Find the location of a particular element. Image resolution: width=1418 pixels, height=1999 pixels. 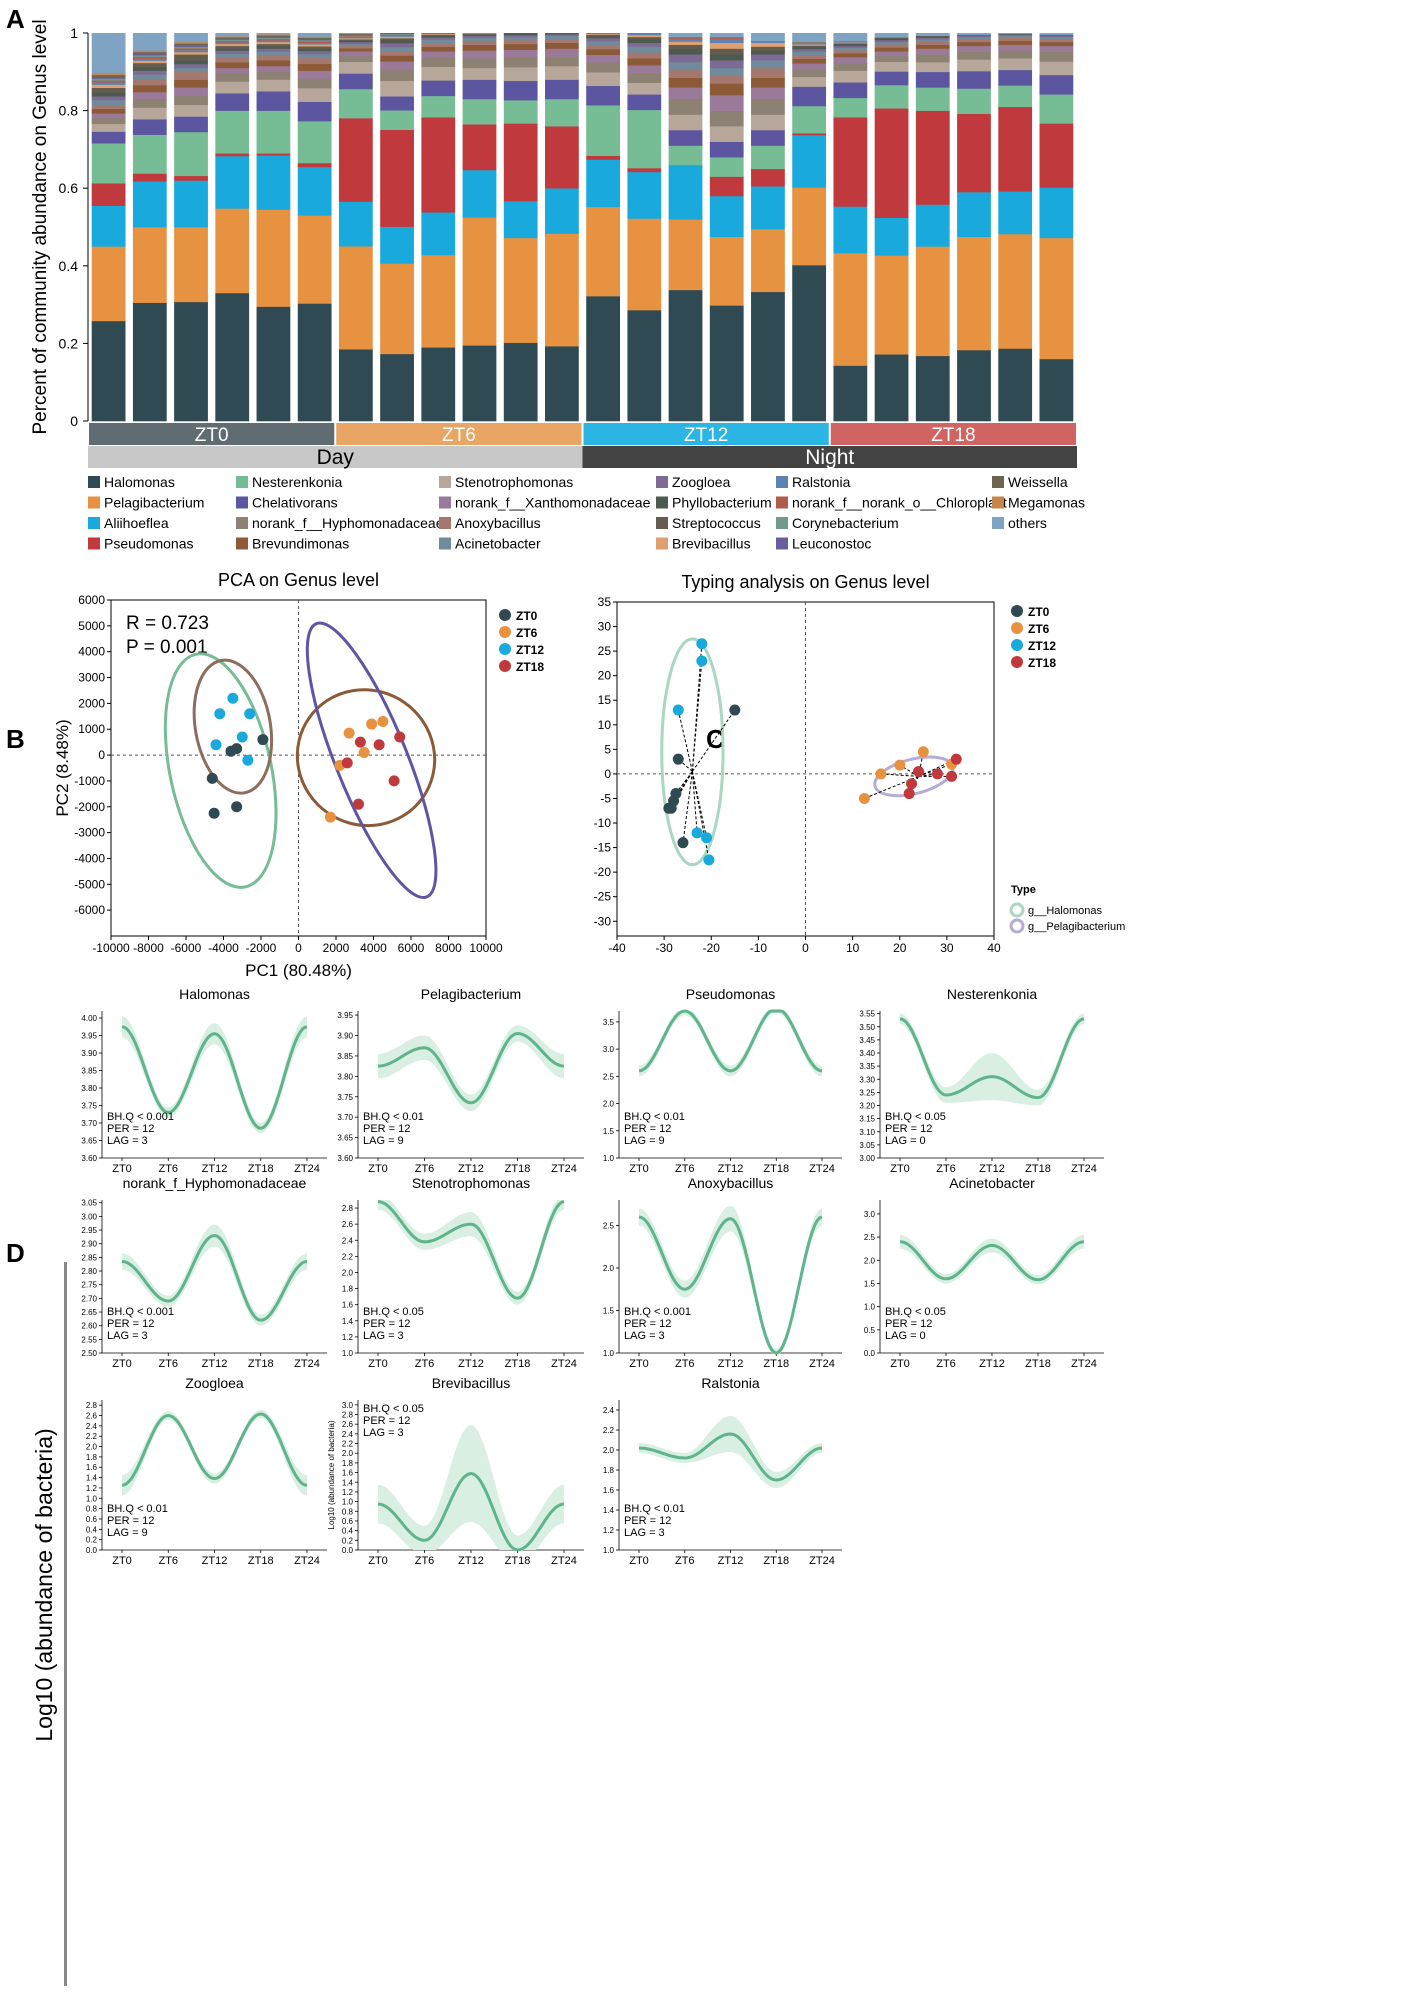

legend-label: Streptococcus is located at coordinates (716, 523).